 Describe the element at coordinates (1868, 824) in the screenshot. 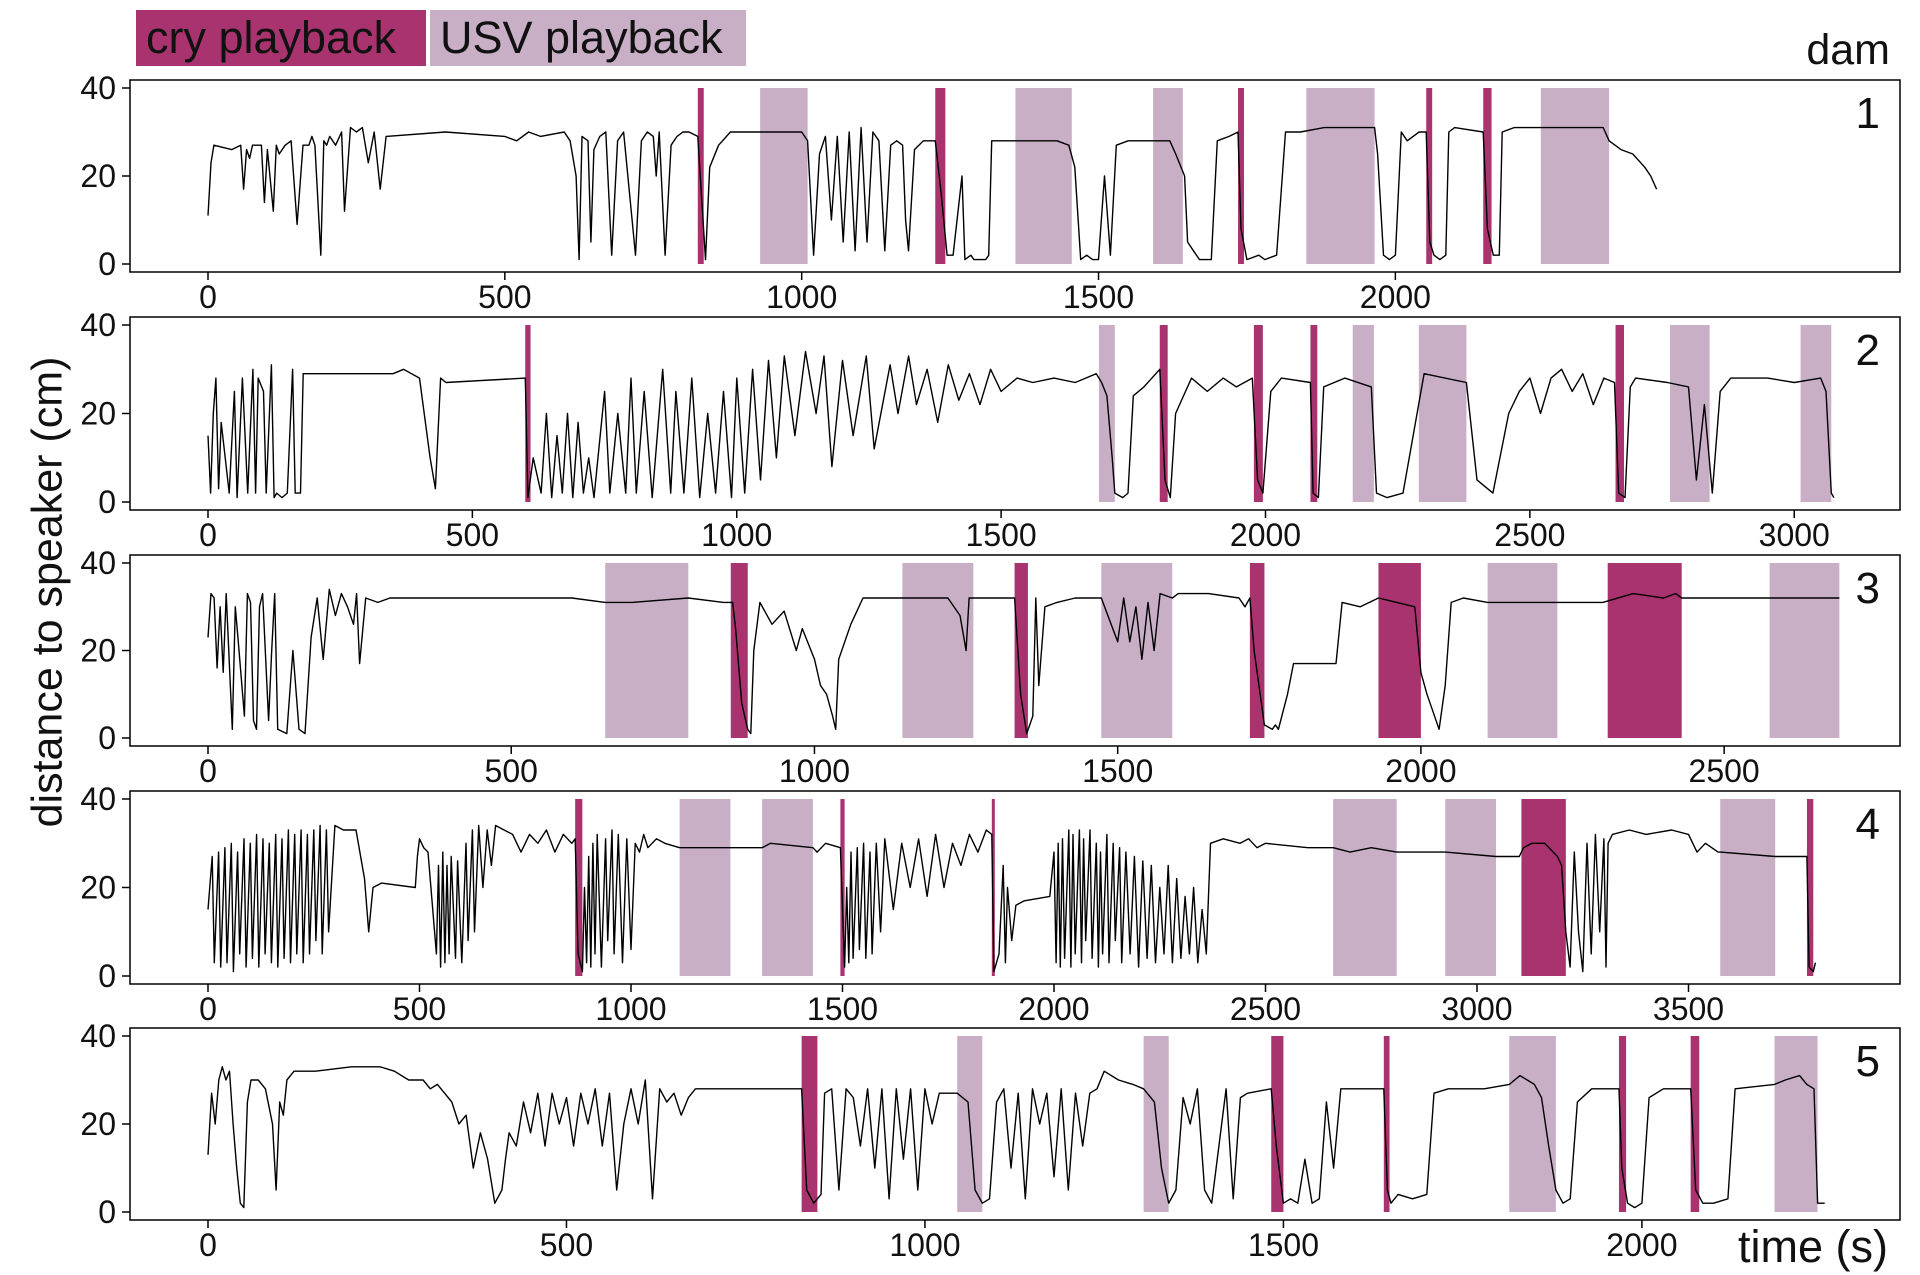

I see `panel-label: 4` at that location.